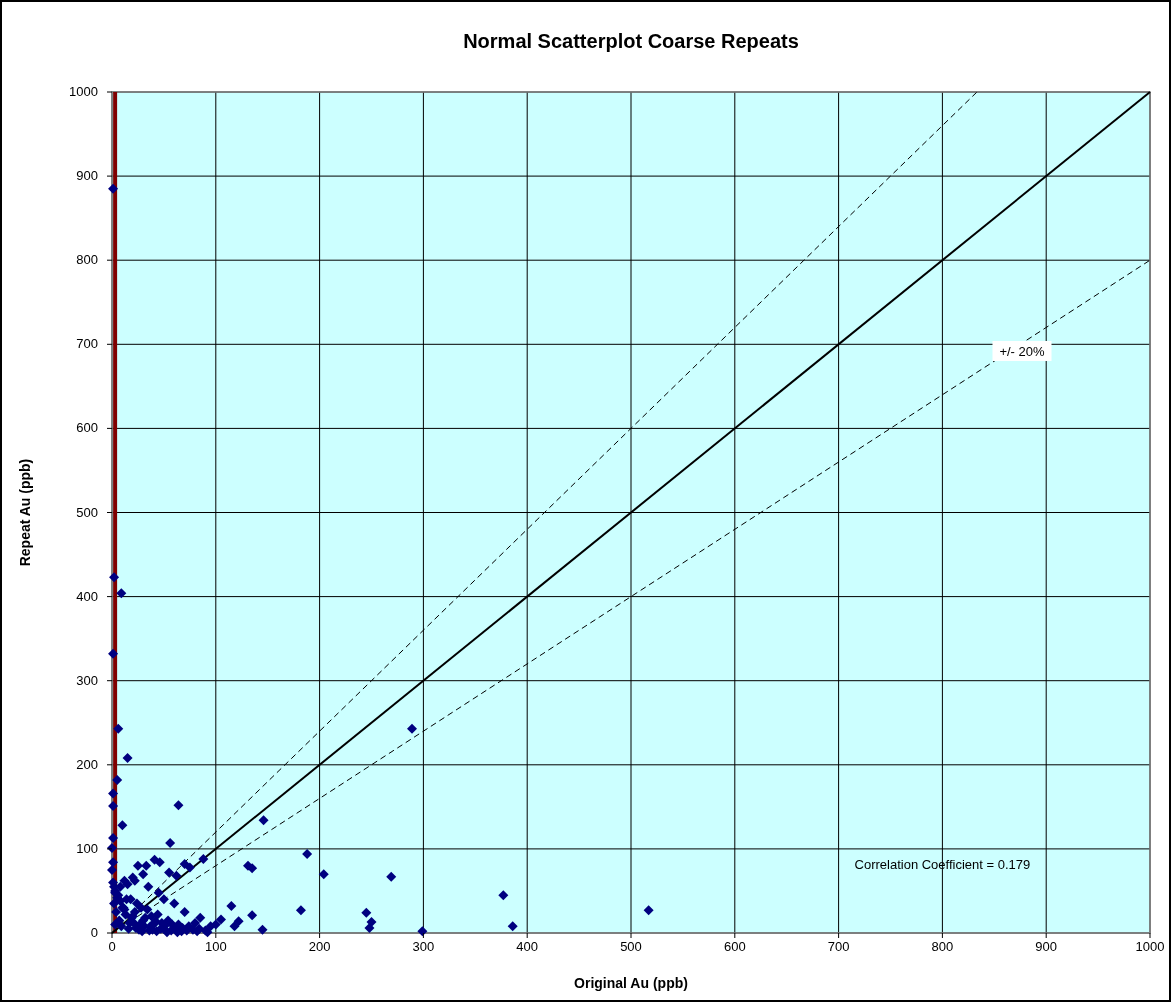 This screenshot has height=1002, width=1171. What do you see at coordinates (631, 946) in the screenshot?
I see `x-tick-label: 500` at bounding box center [631, 946].